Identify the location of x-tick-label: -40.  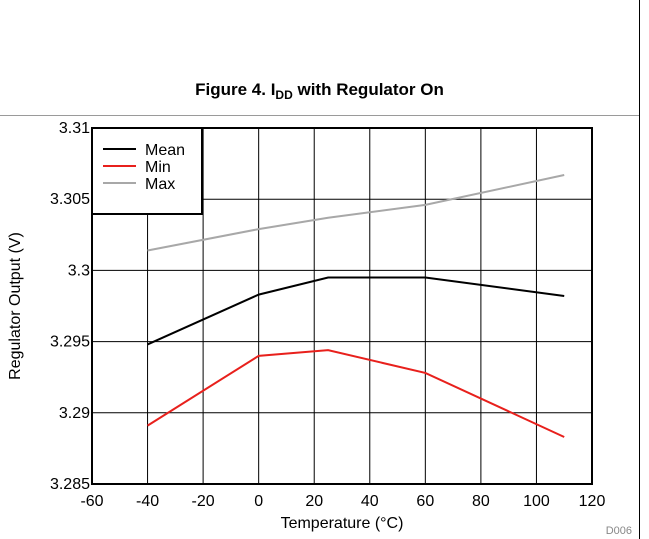
(147, 501).